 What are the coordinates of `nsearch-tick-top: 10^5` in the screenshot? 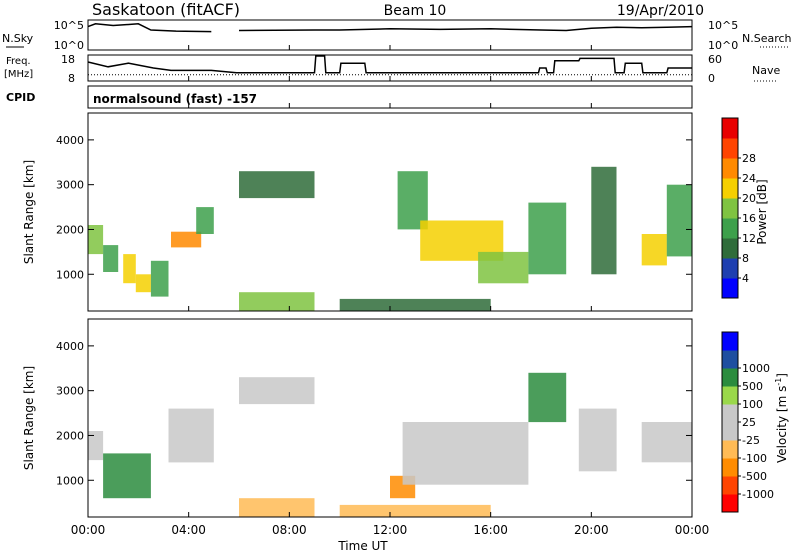 It's located at (723, 25).